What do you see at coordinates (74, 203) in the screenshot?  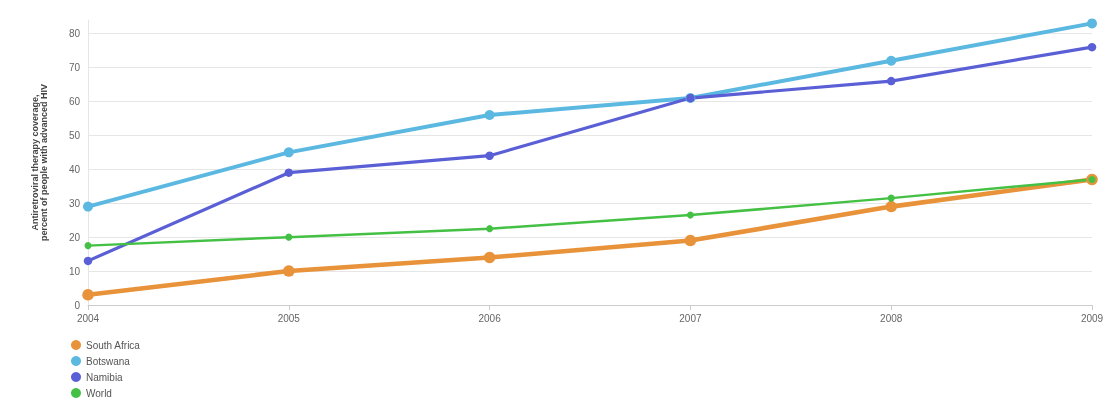 I see `y-tick-label: 30` at bounding box center [74, 203].